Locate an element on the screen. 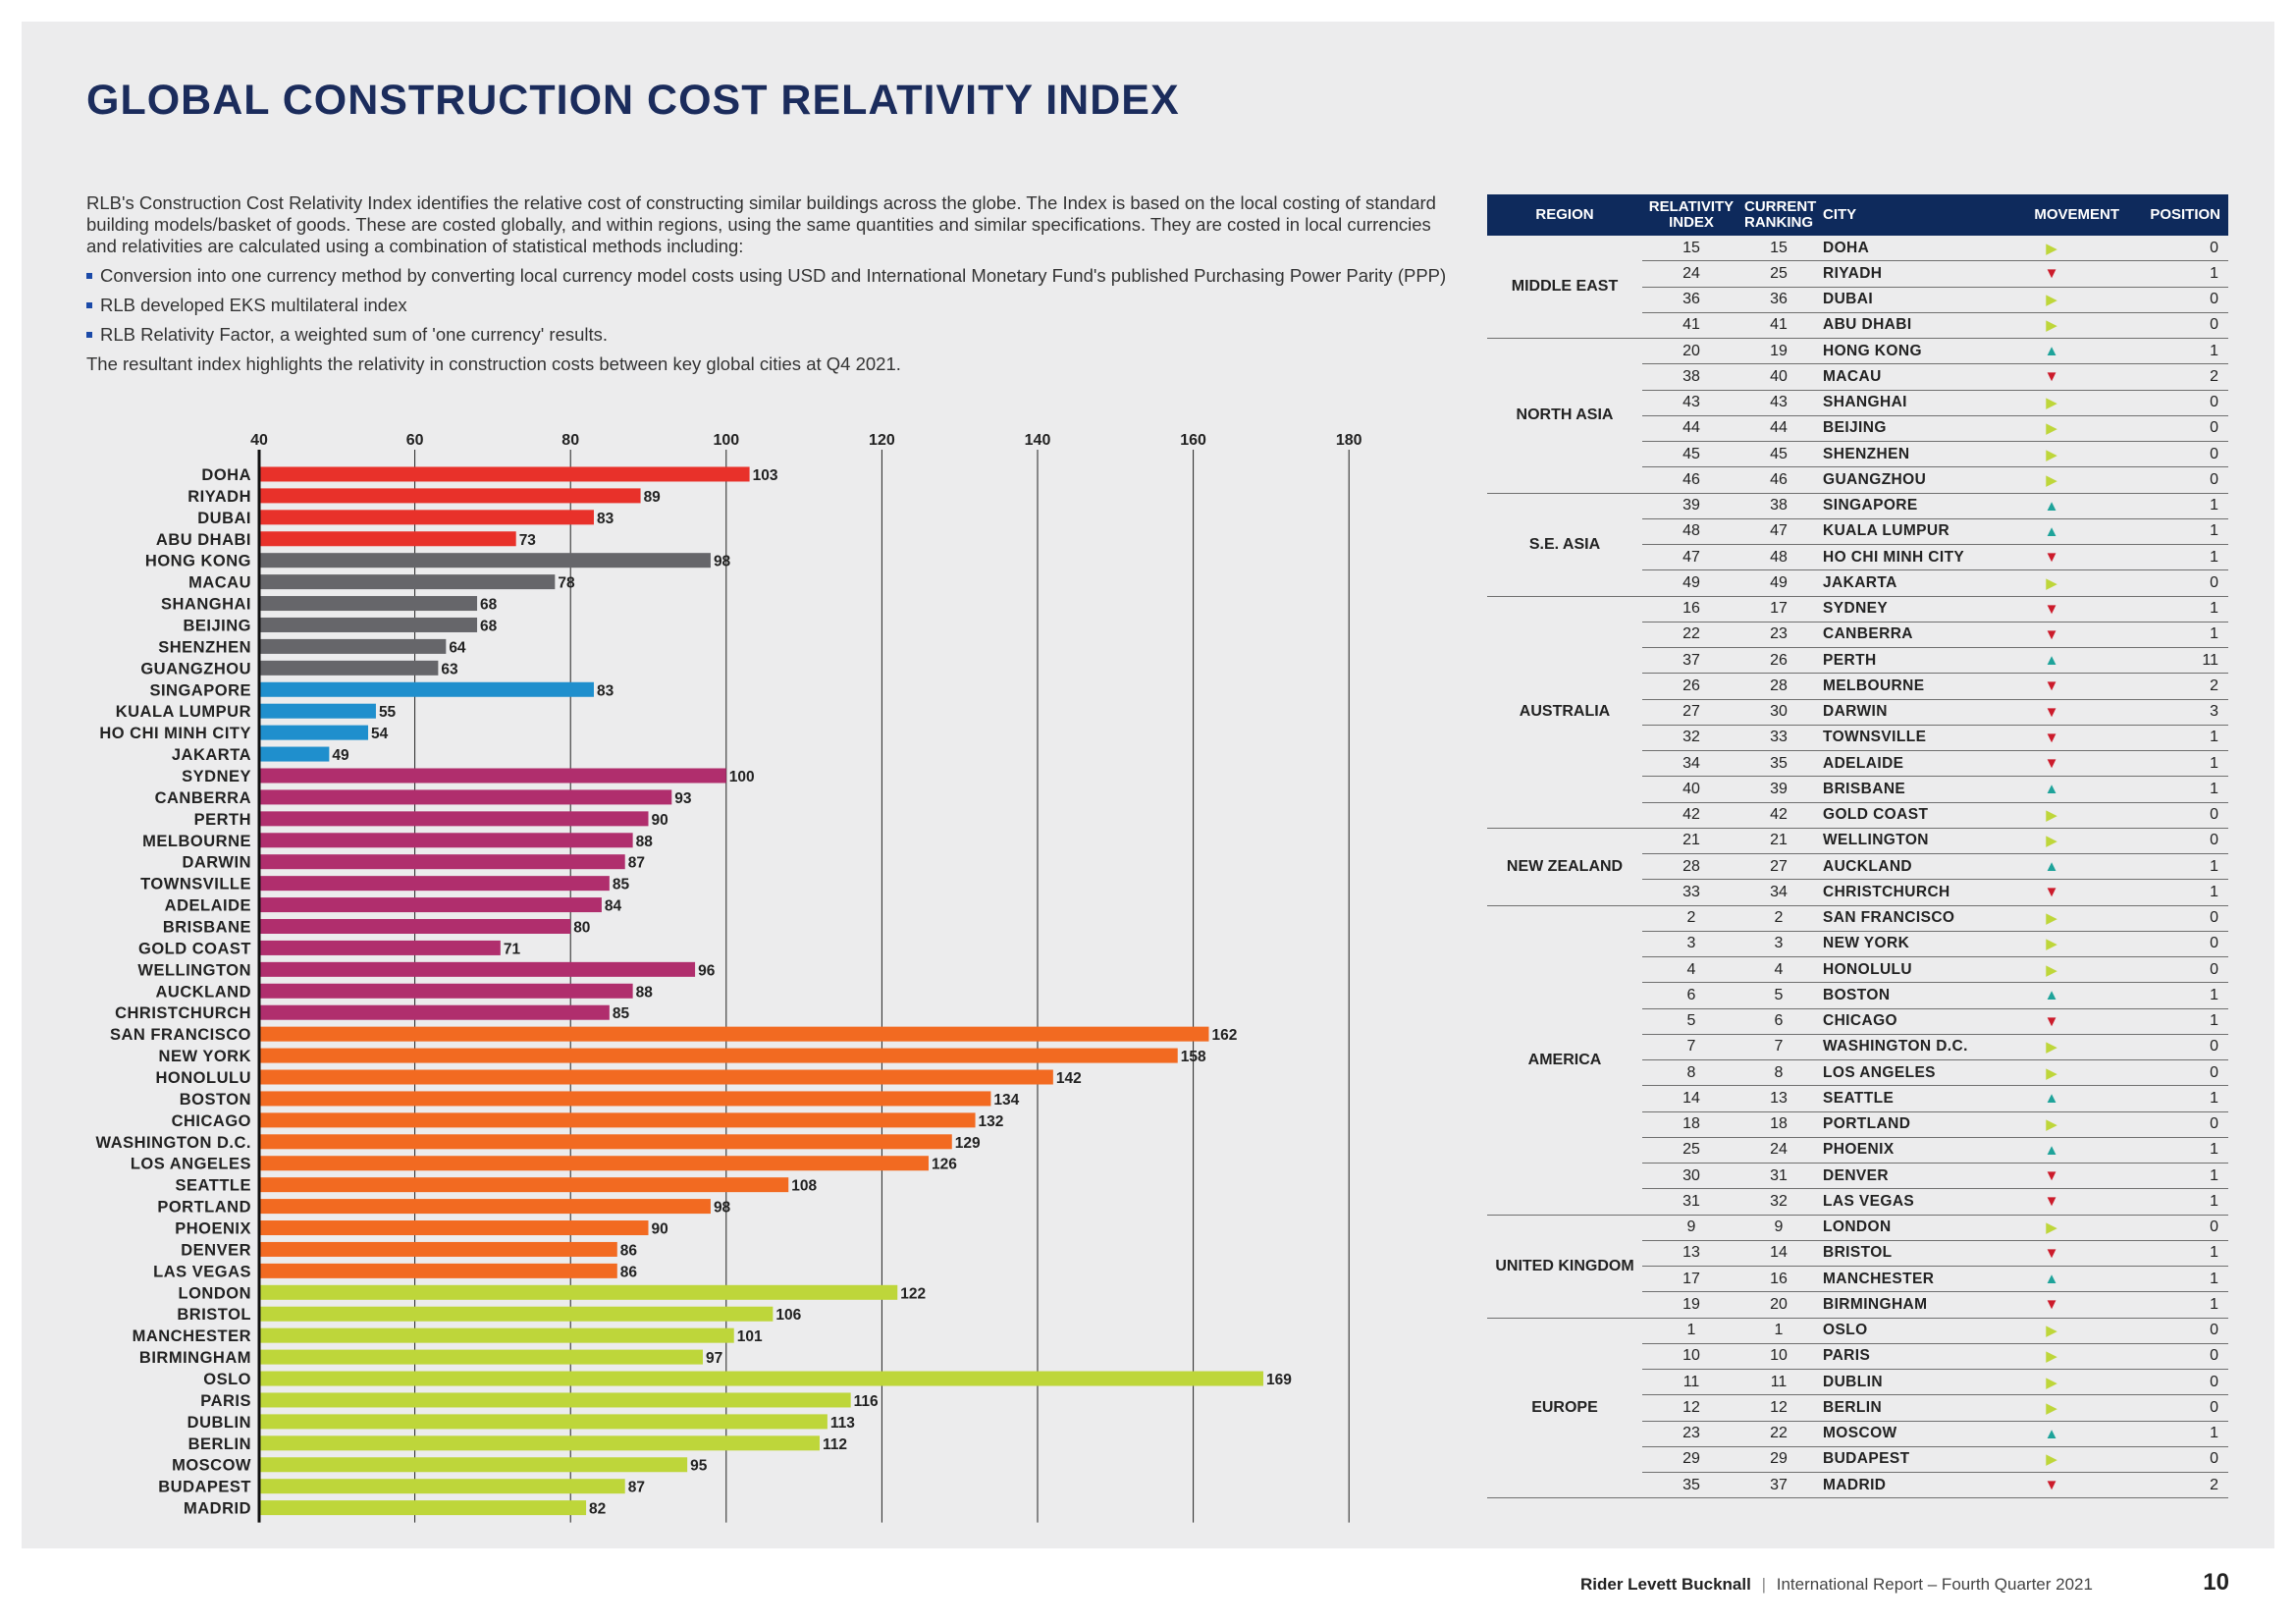 The width and height of the screenshot is (2296, 1624). city-cell: HONOLULU is located at coordinates (1898, 970).